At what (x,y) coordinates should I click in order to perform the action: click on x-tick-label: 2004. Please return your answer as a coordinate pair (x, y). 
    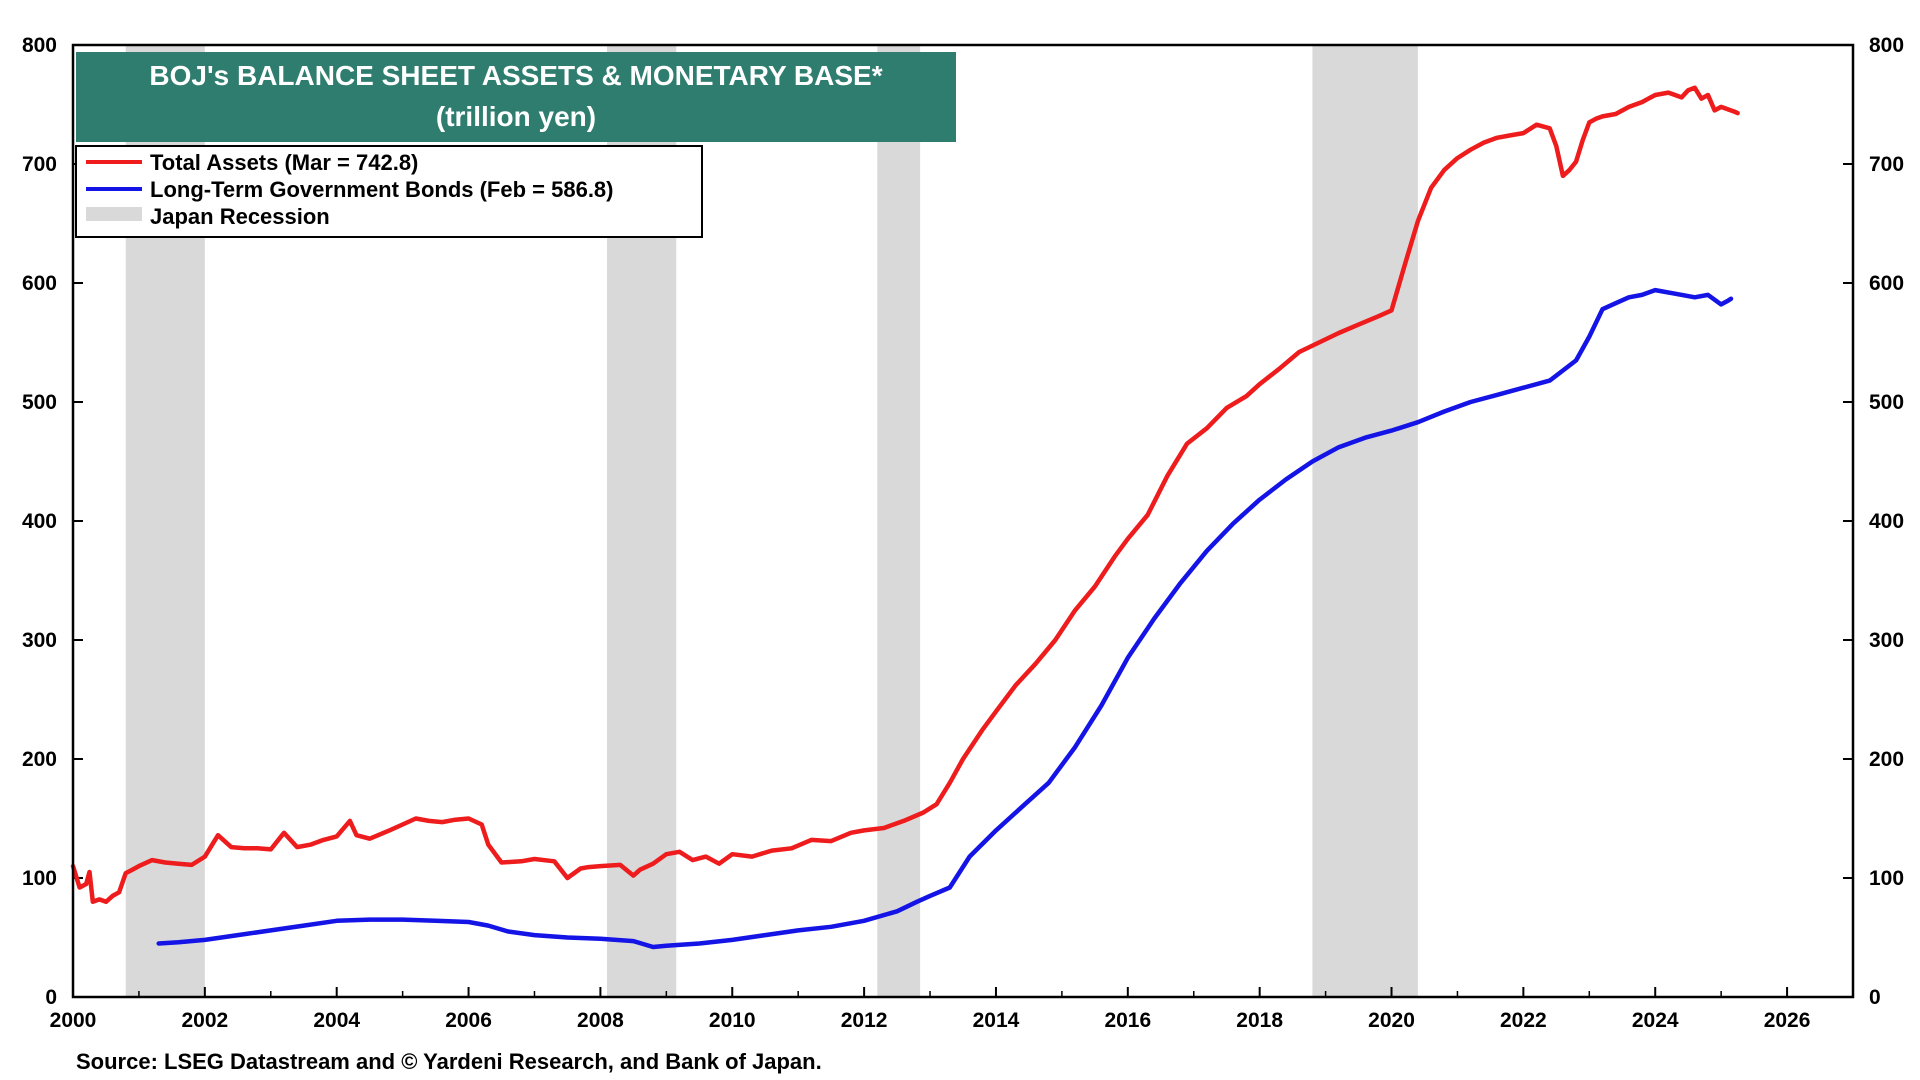
    Looking at the image, I should click on (336, 1020).